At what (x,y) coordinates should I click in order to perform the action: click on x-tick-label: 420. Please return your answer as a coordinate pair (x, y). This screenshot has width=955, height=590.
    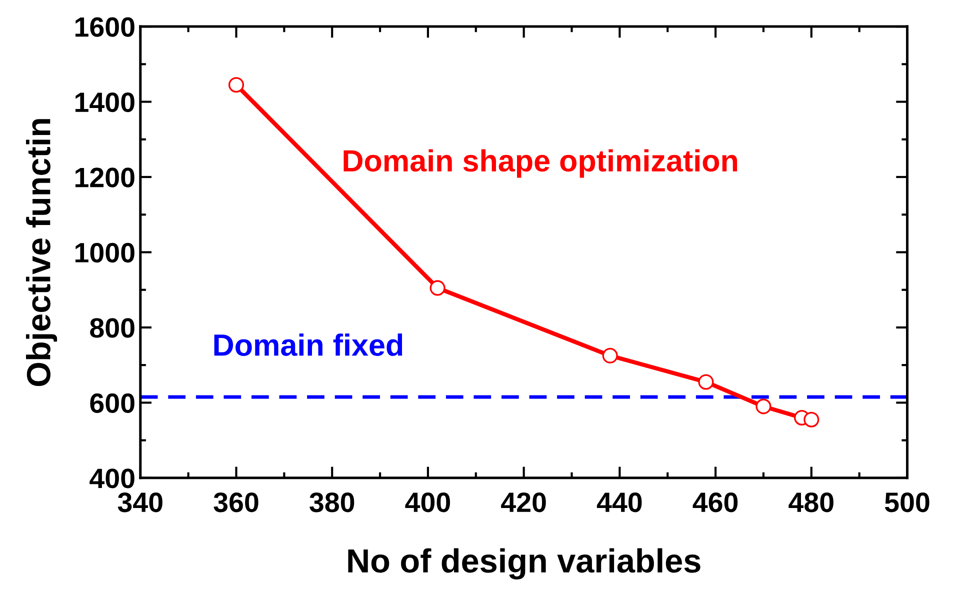
    Looking at the image, I should click on (523, 502).